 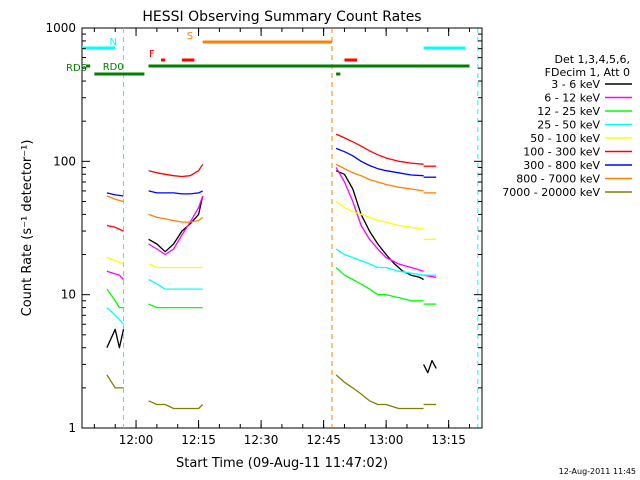 What do you see at coordinates (281, 17) in the screenshot?
I see `chart-title: HESSI Observing Summary Count Rates` at bounding box center [281, 17].